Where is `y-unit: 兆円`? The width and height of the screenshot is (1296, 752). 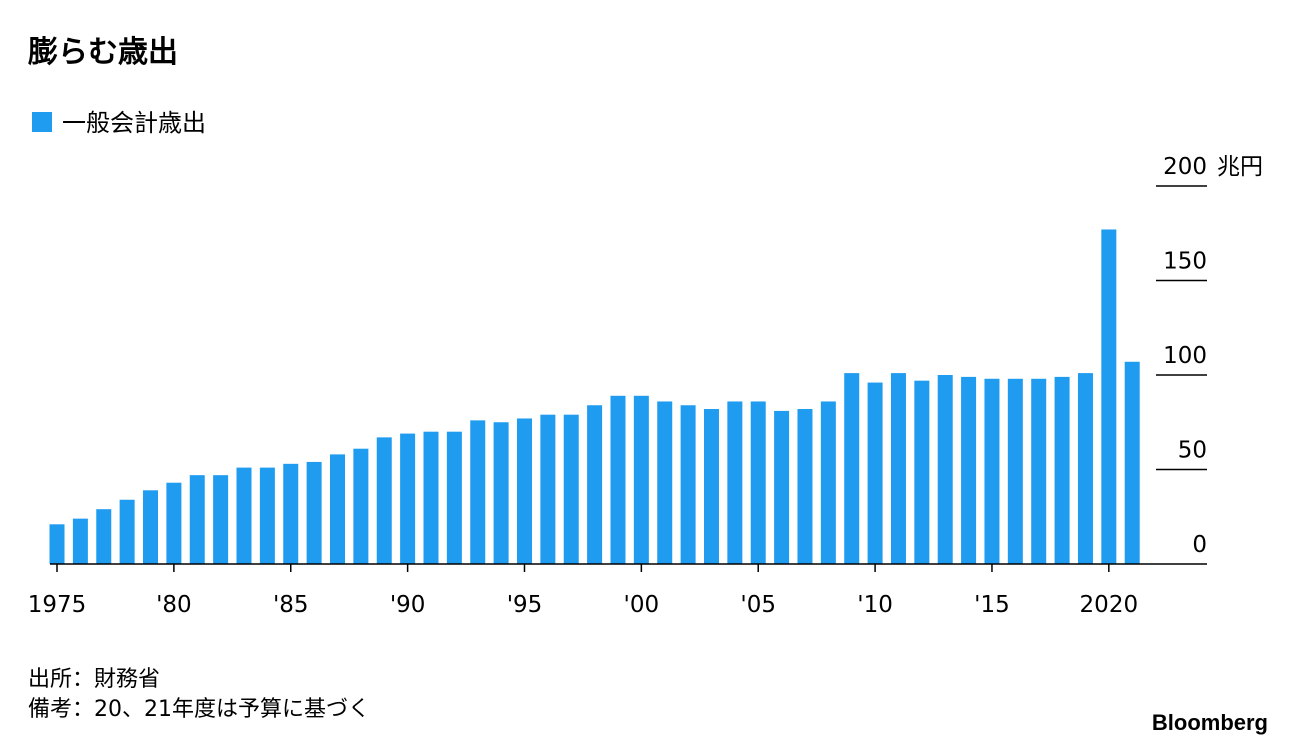
y-unit: 兆円 is located at coordinates (1240, 167).